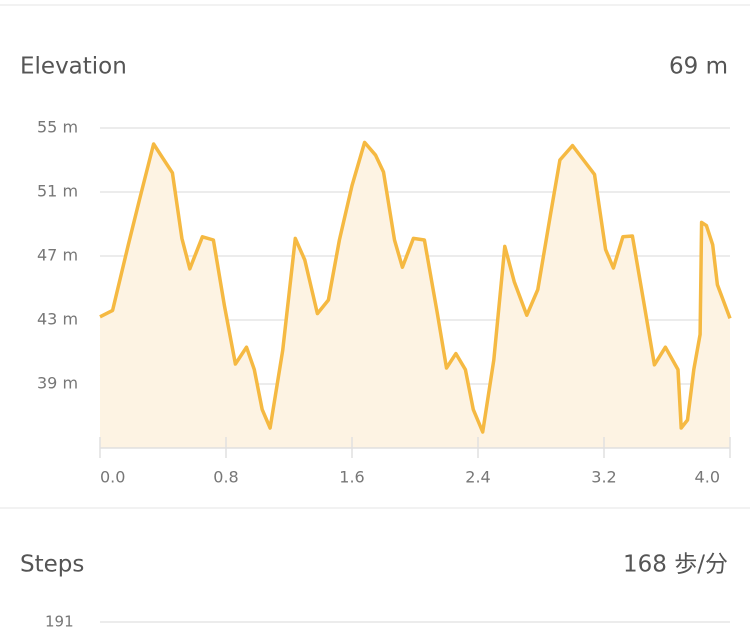  What do you see at coordinates (351, 477) in the screenshot?
I see `x-tick-label: 1.6` at bounding box center [351, 477].